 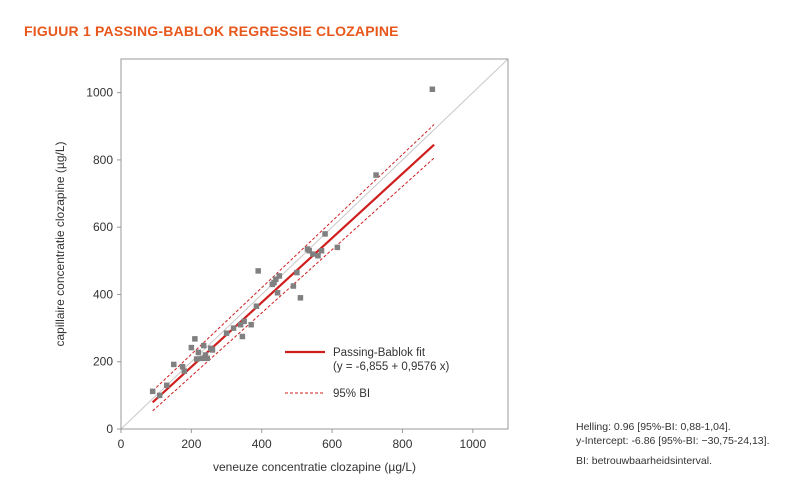 What do you see at coordinates (121, 444) in the screenshot?
I see `x-tick-label: 0` at bounding box center [121, 444].